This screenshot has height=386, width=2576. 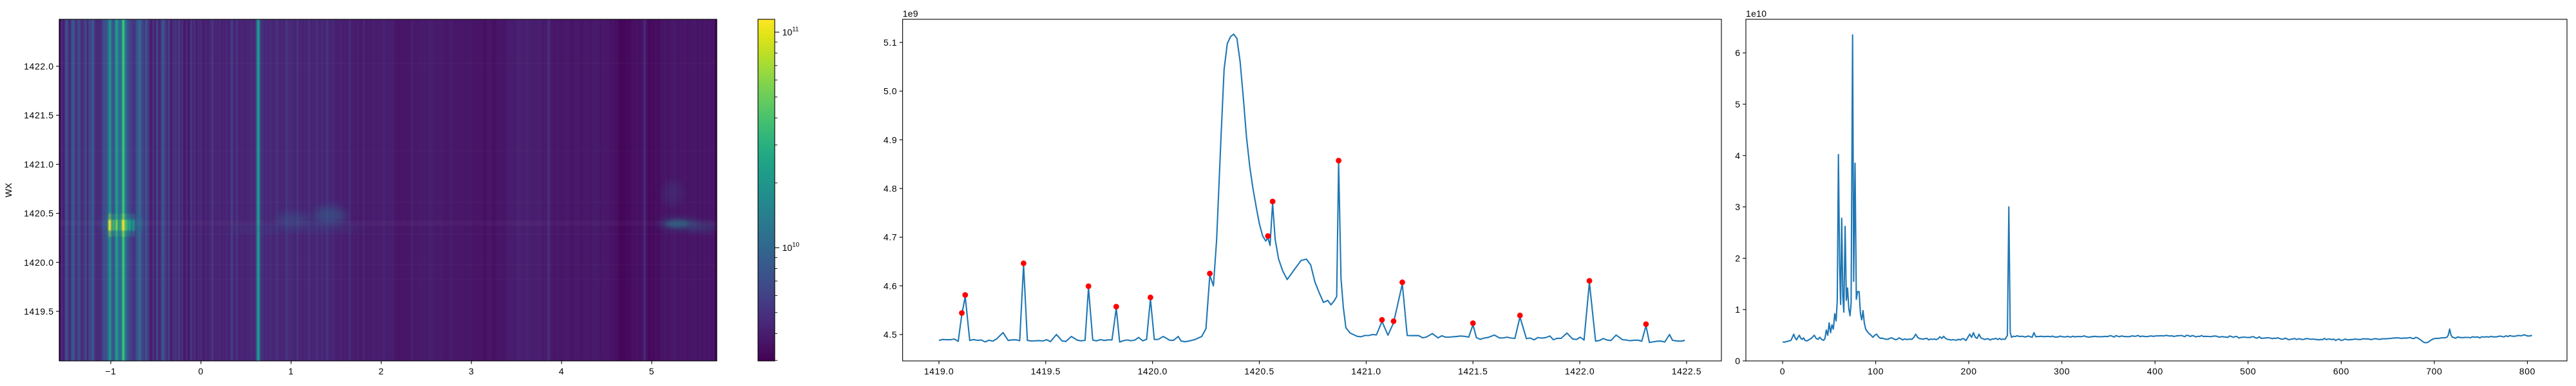 I want to click on svg-text: 4.6, so click(x=890, y=285).